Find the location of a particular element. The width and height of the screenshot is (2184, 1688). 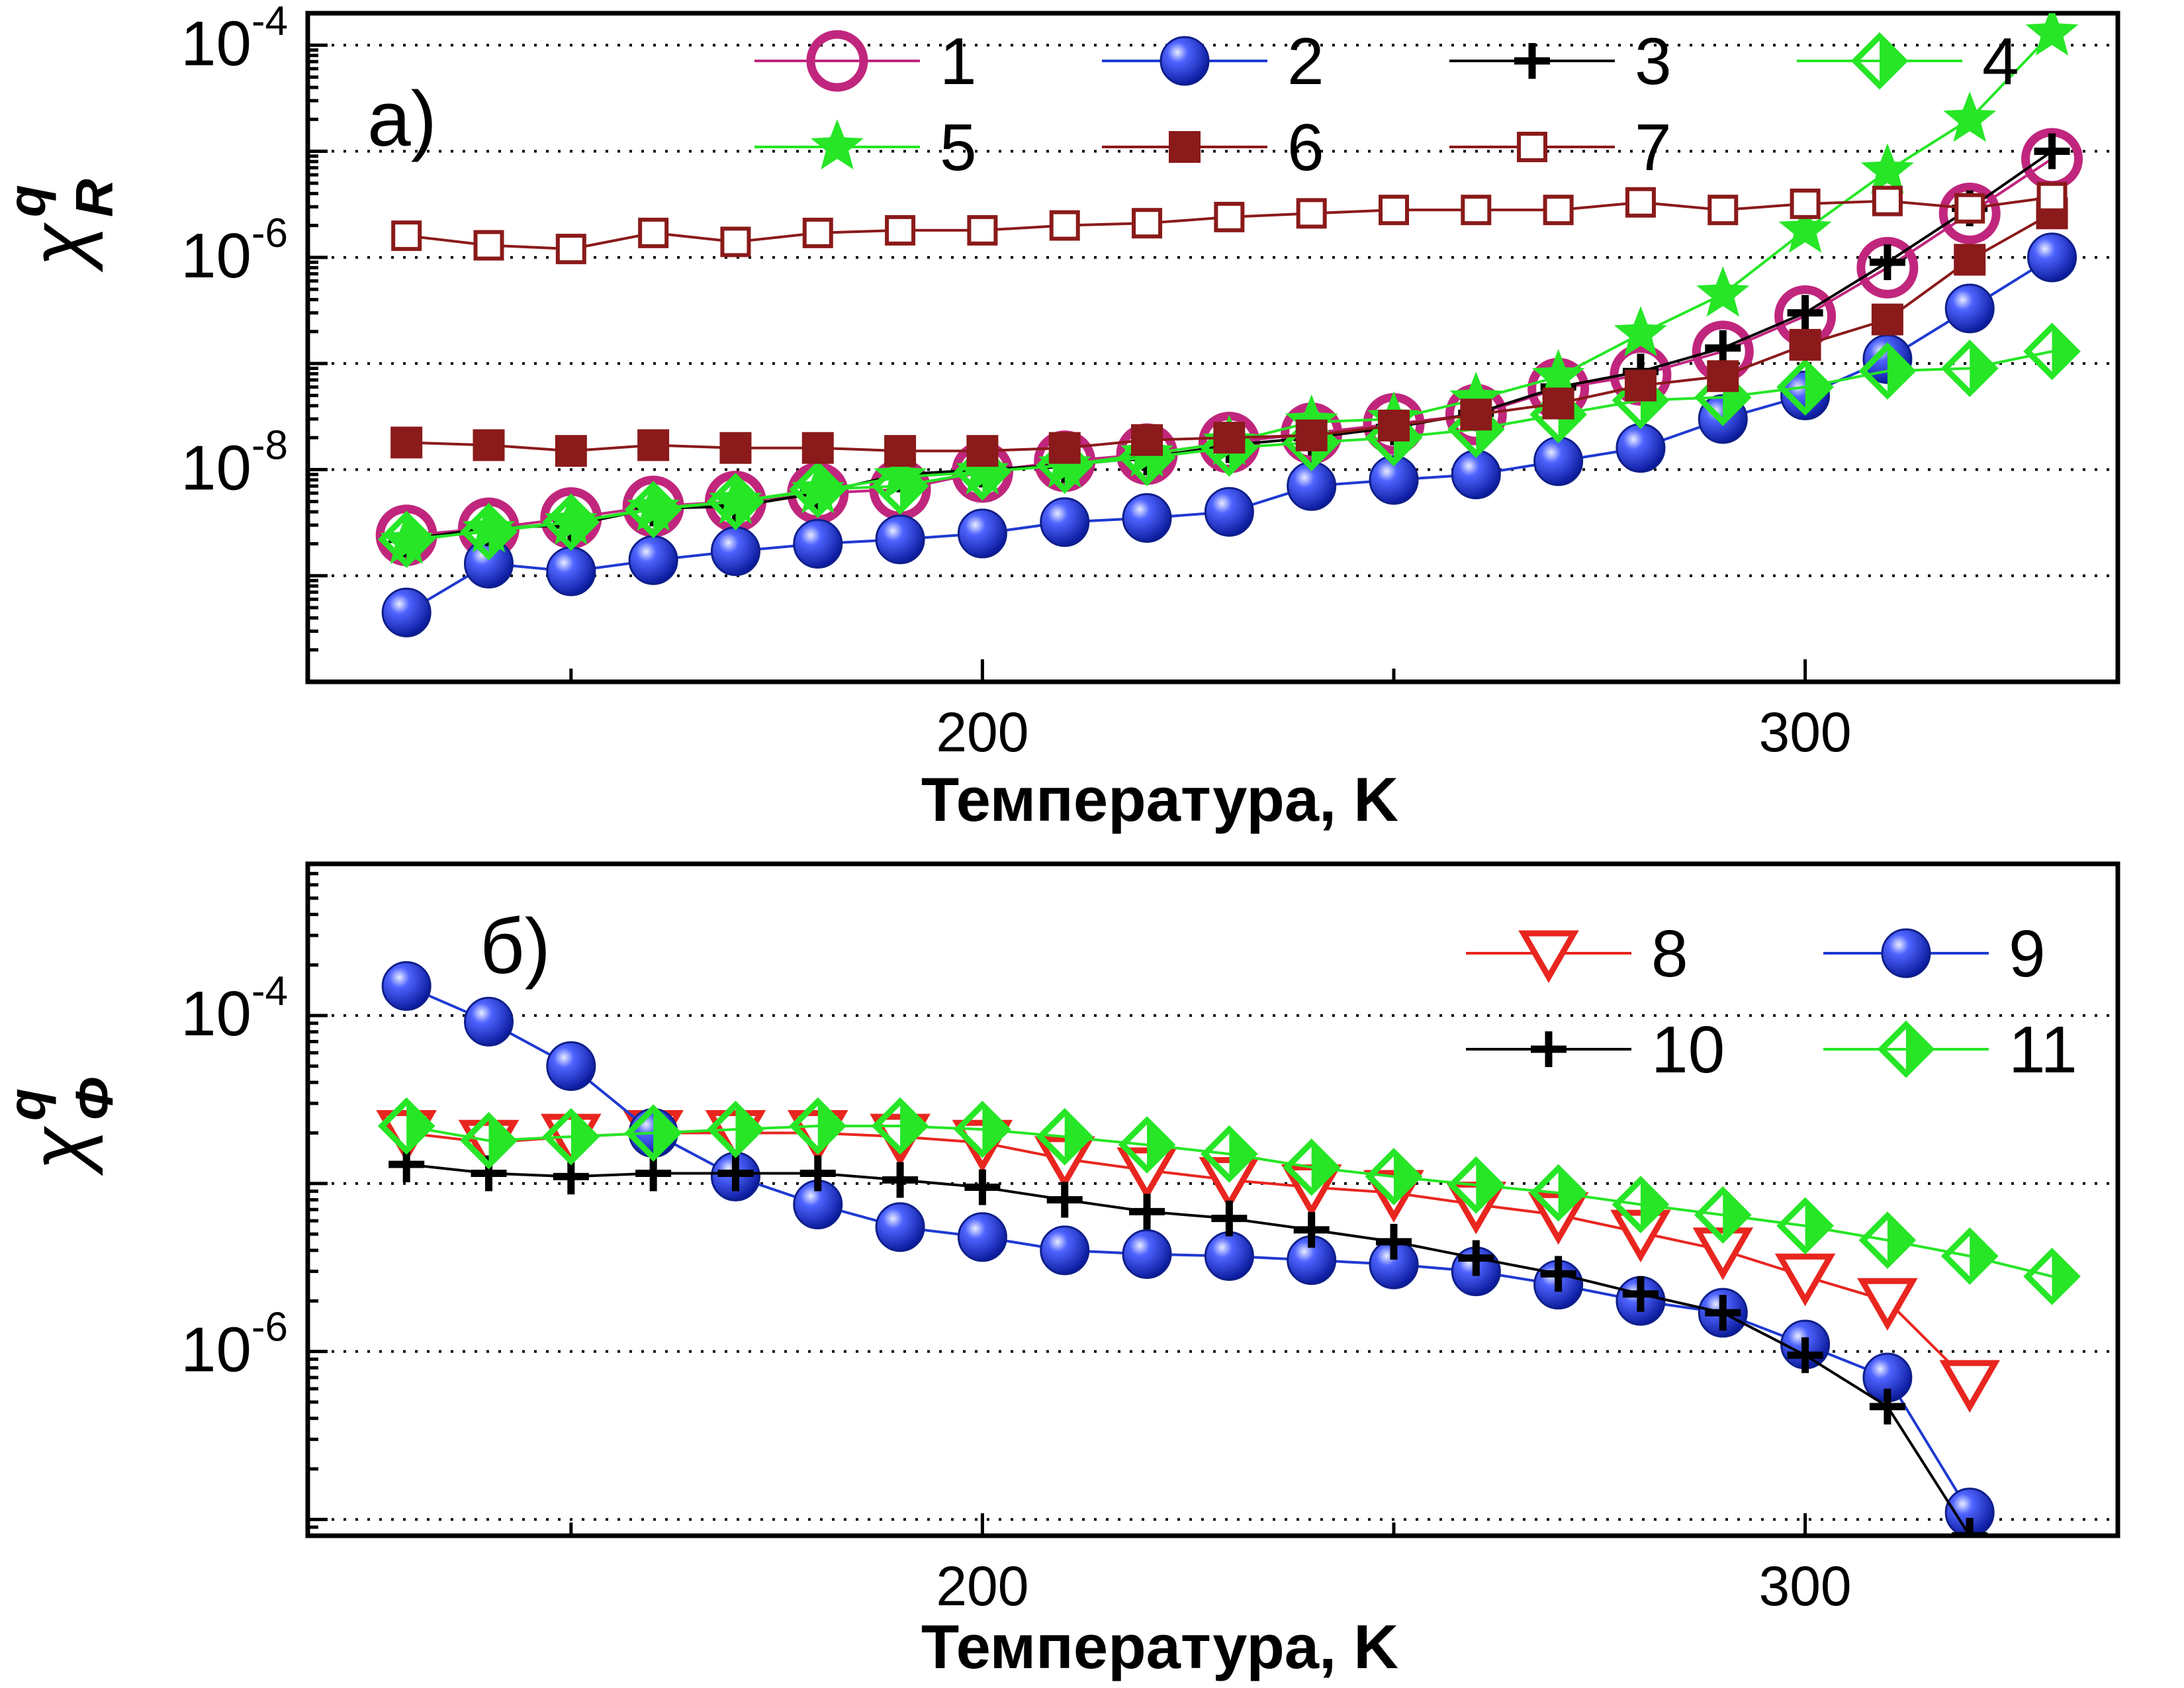

legend-item-9: 9 is located at coordinates (1934, 954).